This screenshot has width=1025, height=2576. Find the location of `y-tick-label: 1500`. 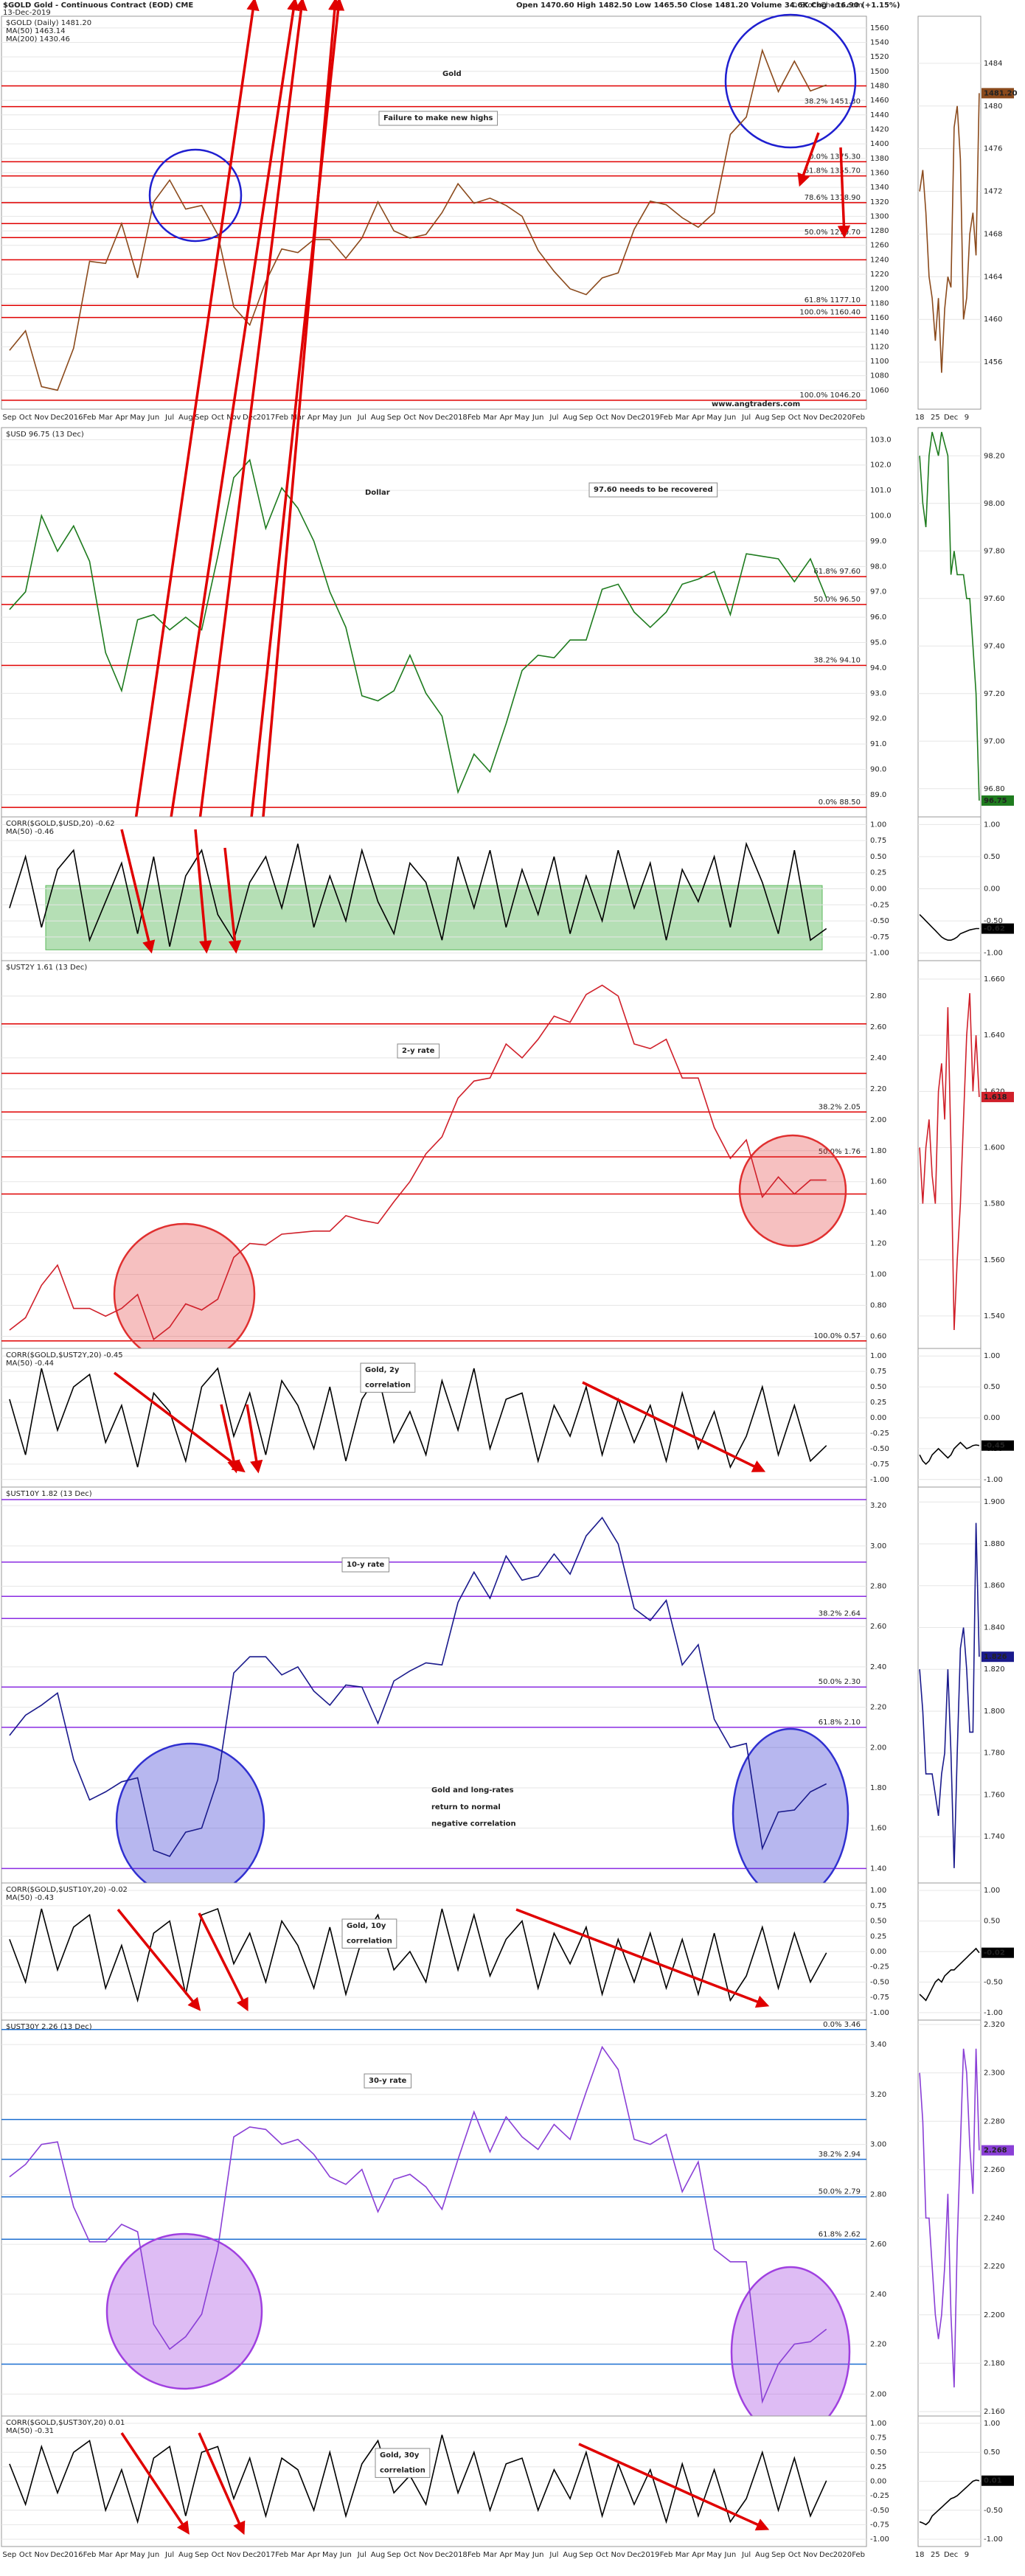

y-tick-label: 1500 is located at coordinates (879, 72).